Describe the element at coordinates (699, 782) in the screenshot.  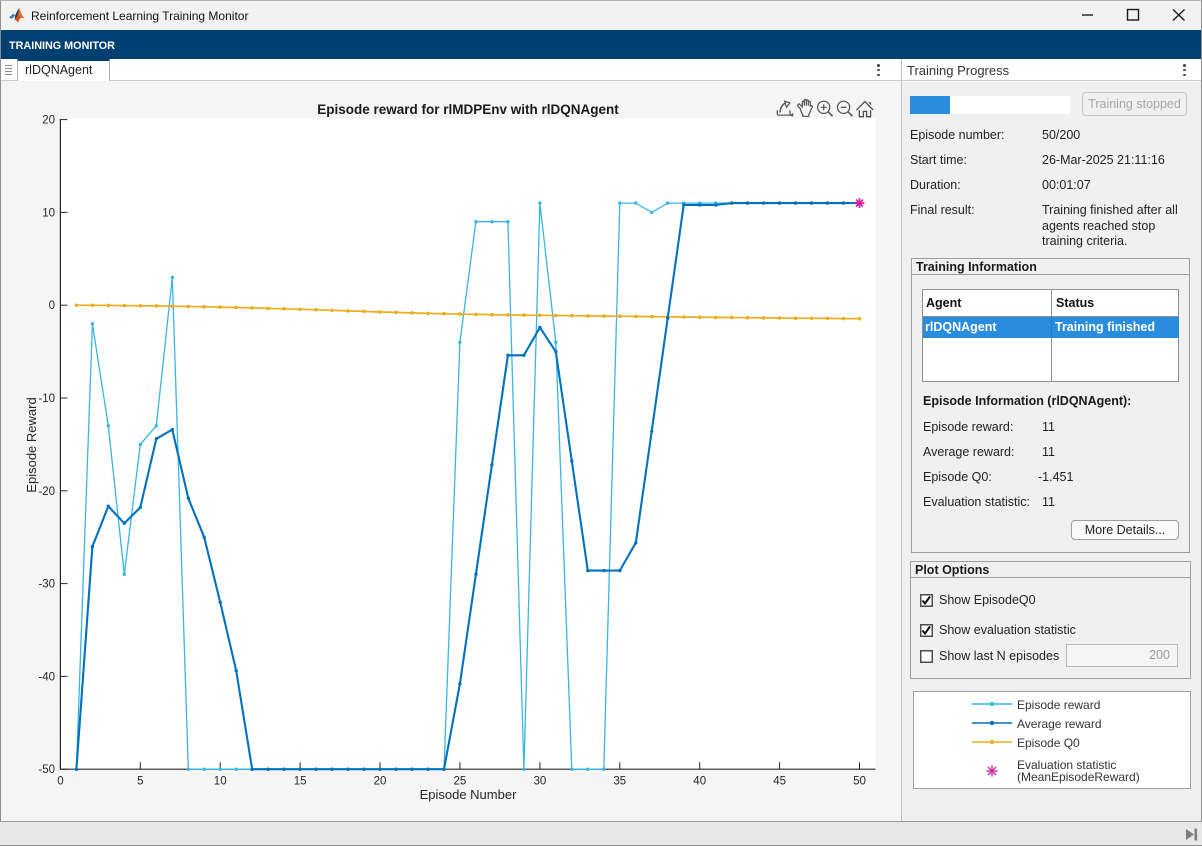
I see `svg-text: 40` at that location.